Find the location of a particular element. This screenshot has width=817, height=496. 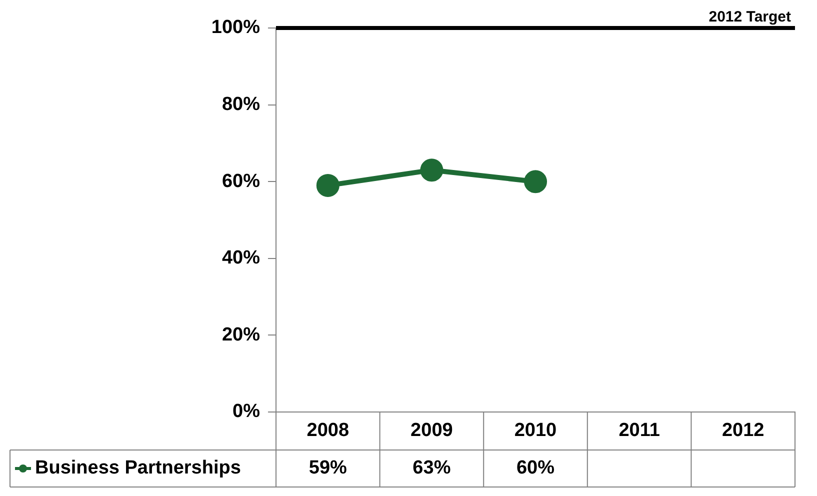

y-tick-label: 100% is located at coordinates (235, 27).